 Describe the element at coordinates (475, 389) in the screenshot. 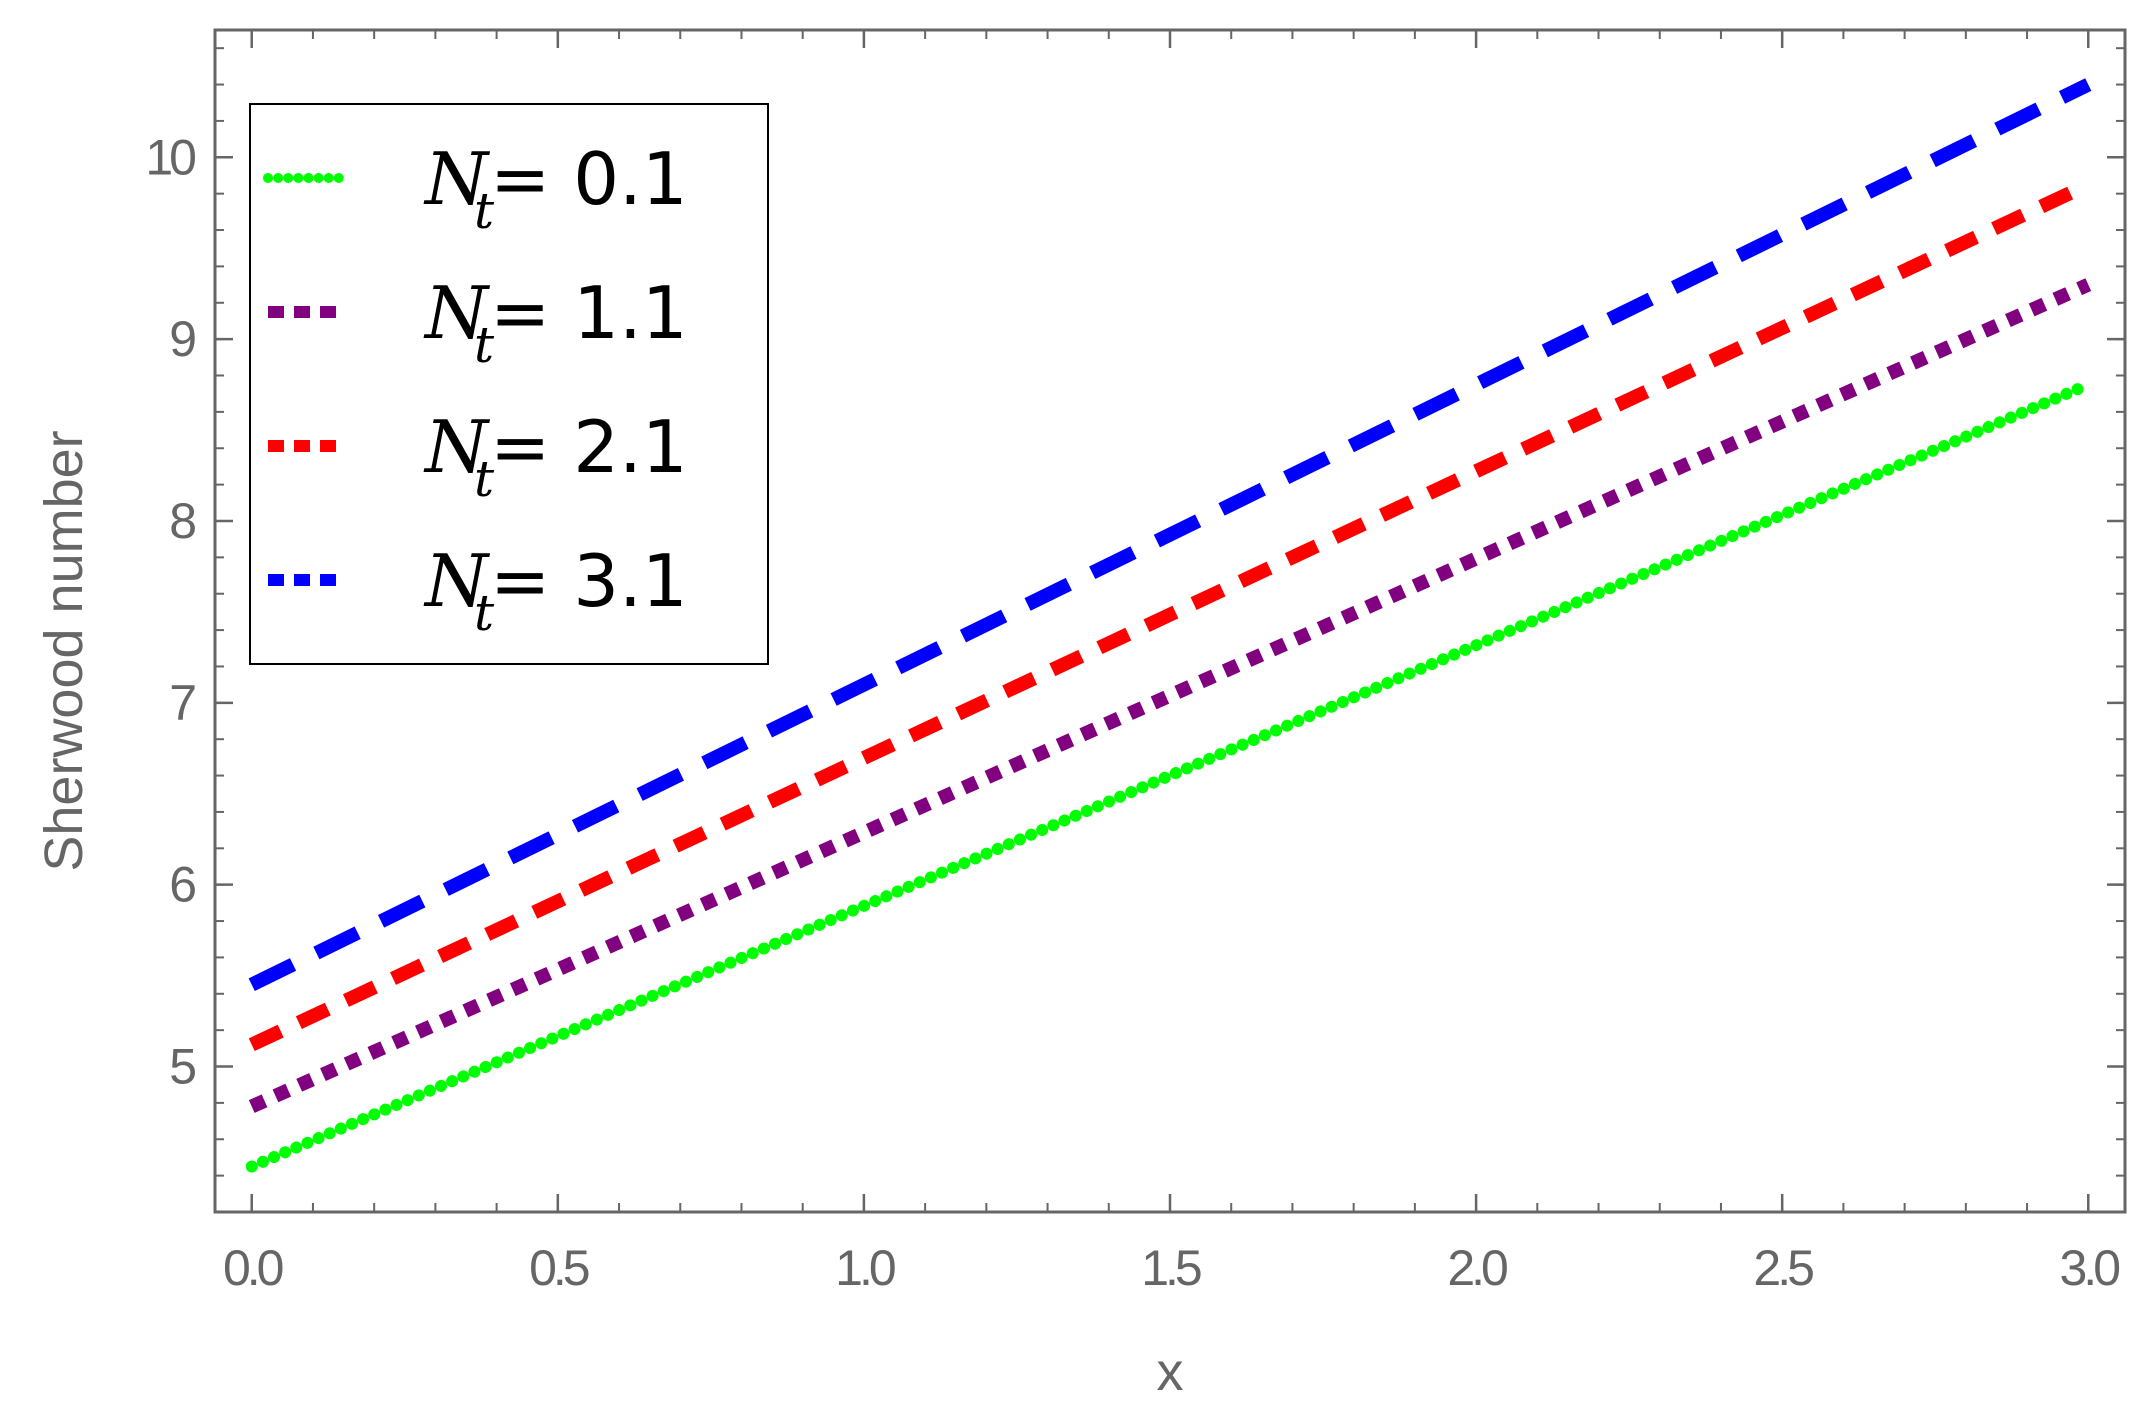

I see `legend-items: Nt = 0.1Nt = 1.1Nt = 2.1Nt = 3.1` at that location.